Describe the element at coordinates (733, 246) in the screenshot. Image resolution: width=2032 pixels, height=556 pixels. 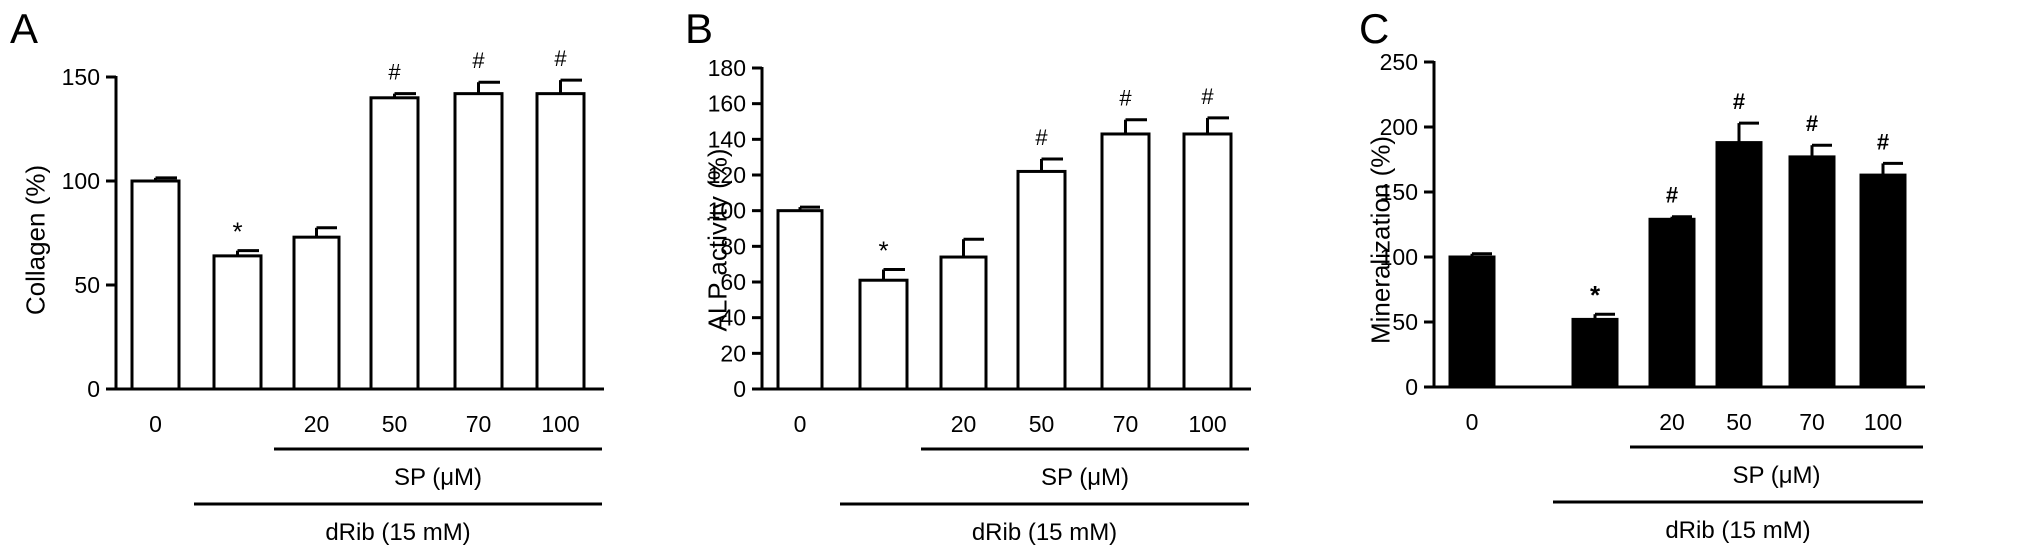
I see `y-tick-label: 80` at that location.